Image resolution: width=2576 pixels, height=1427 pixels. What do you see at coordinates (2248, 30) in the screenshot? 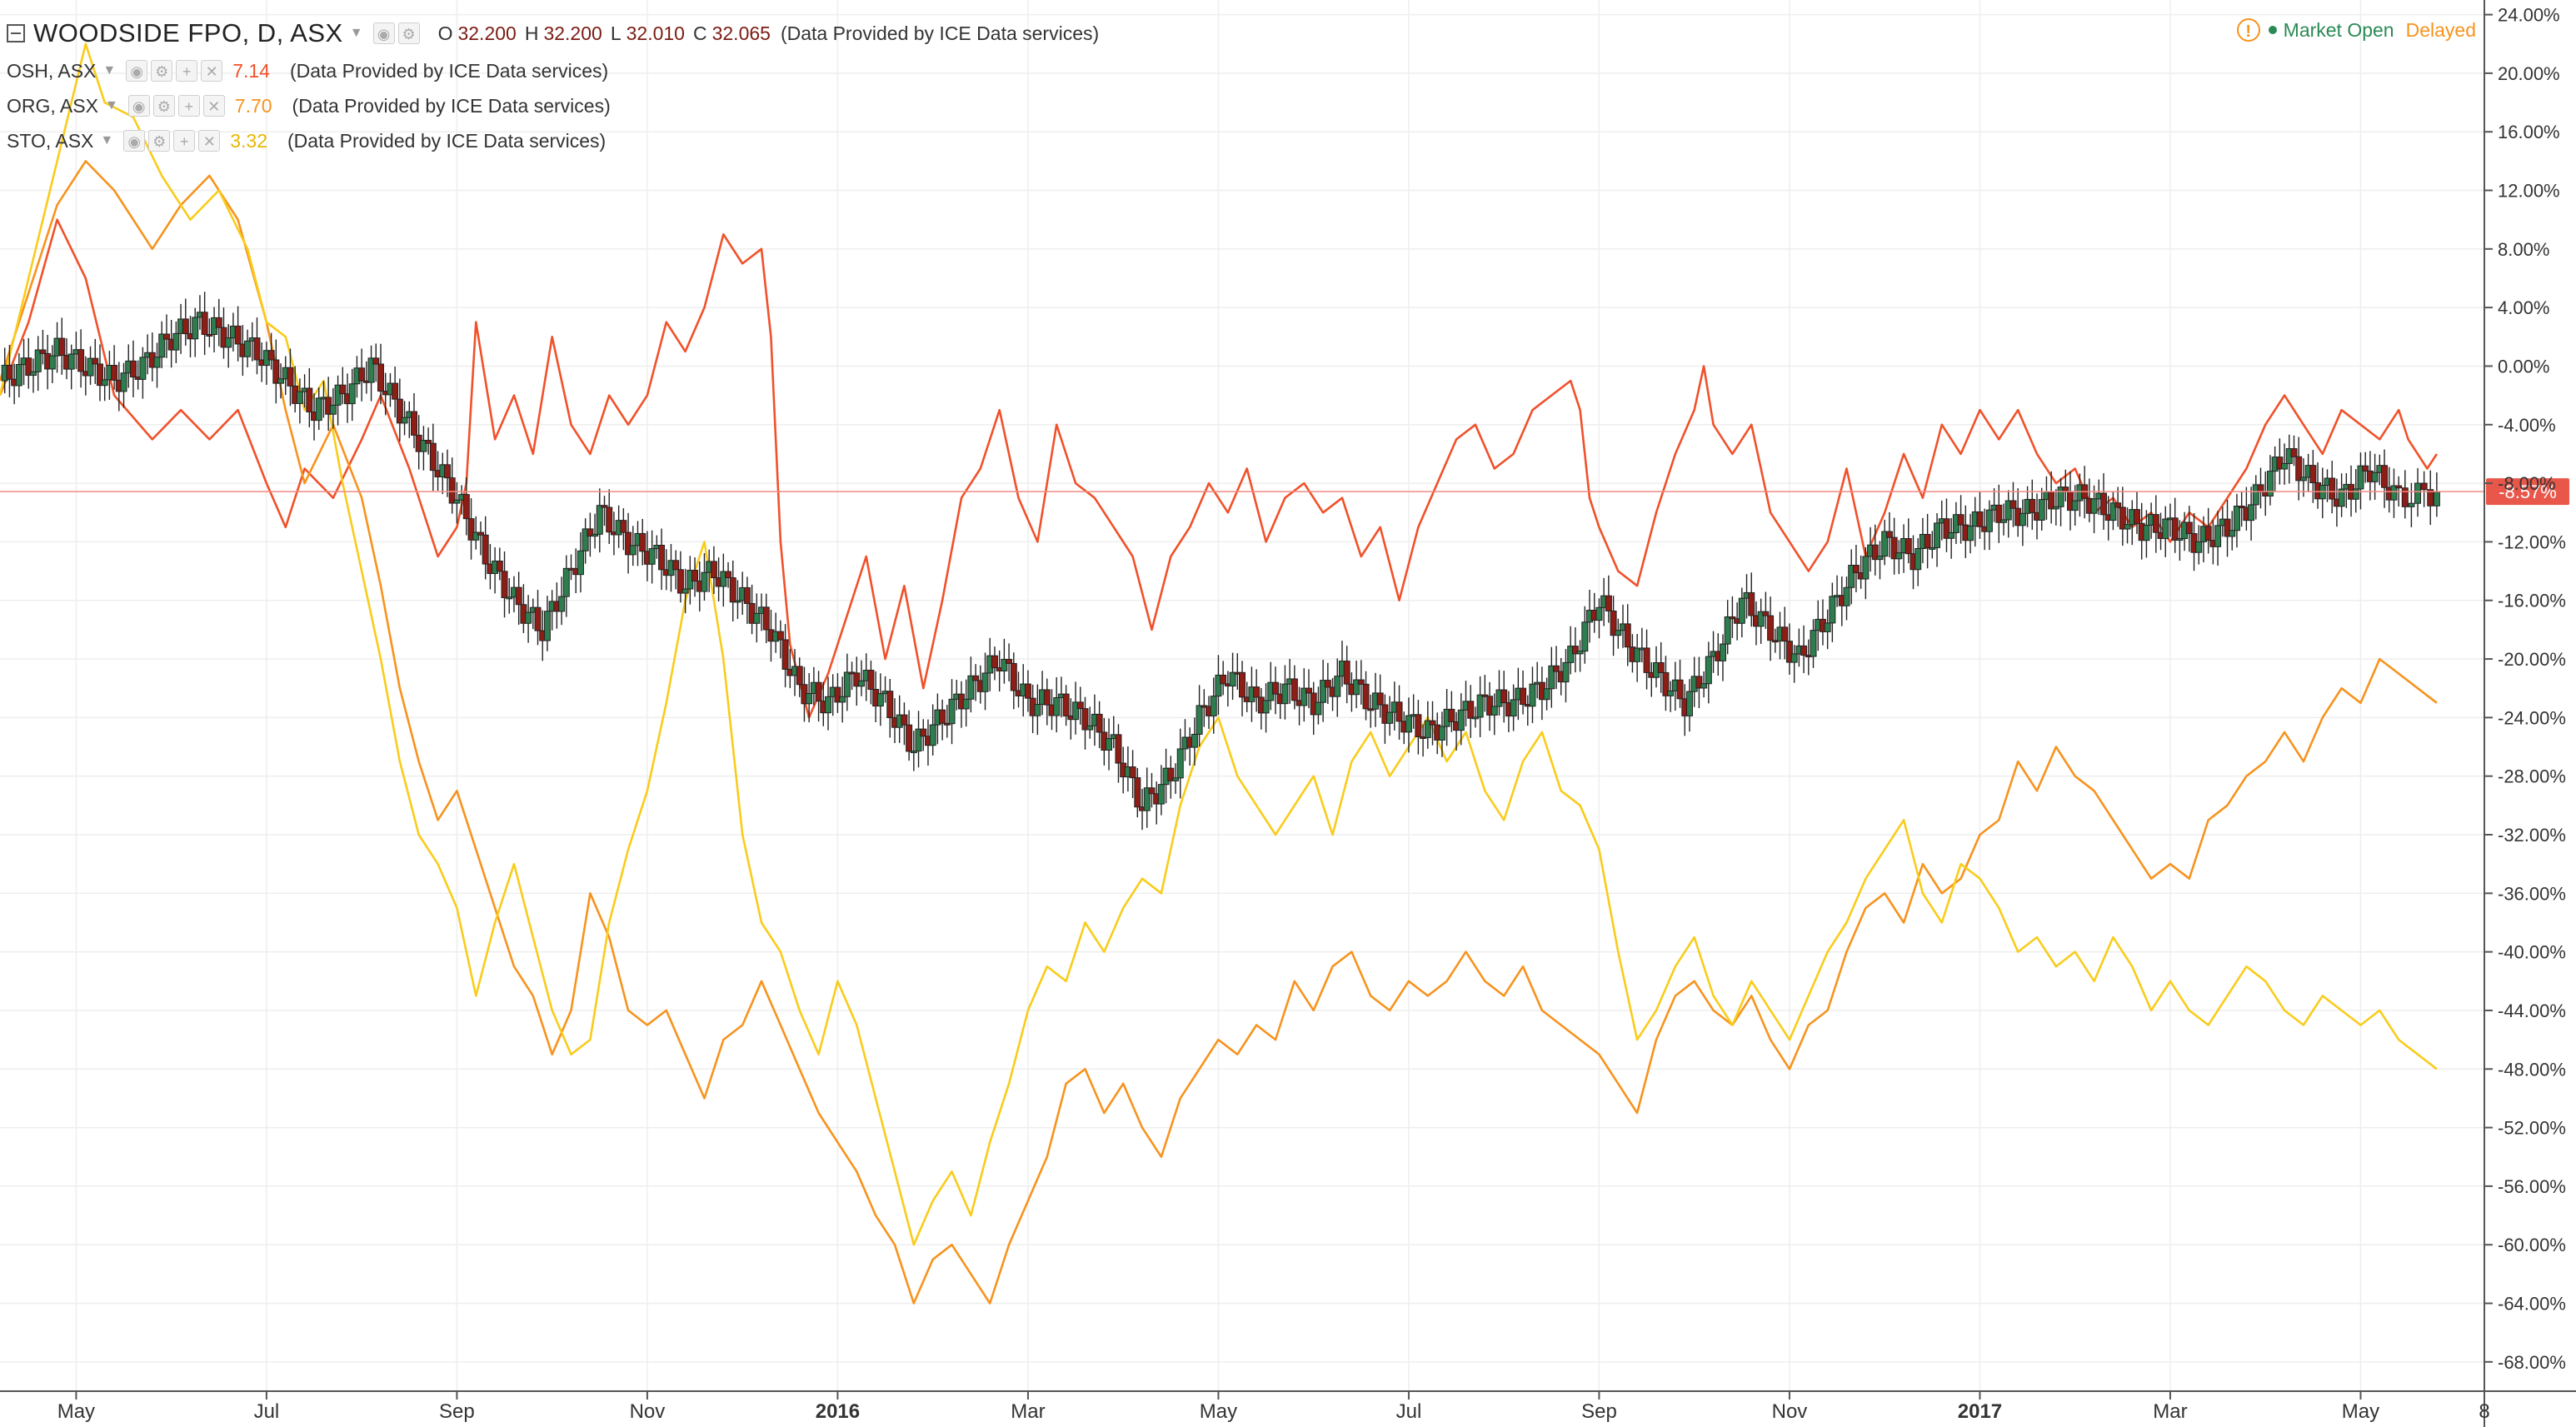
I see `warning-icon: !` at bounding box center [2248, 30].